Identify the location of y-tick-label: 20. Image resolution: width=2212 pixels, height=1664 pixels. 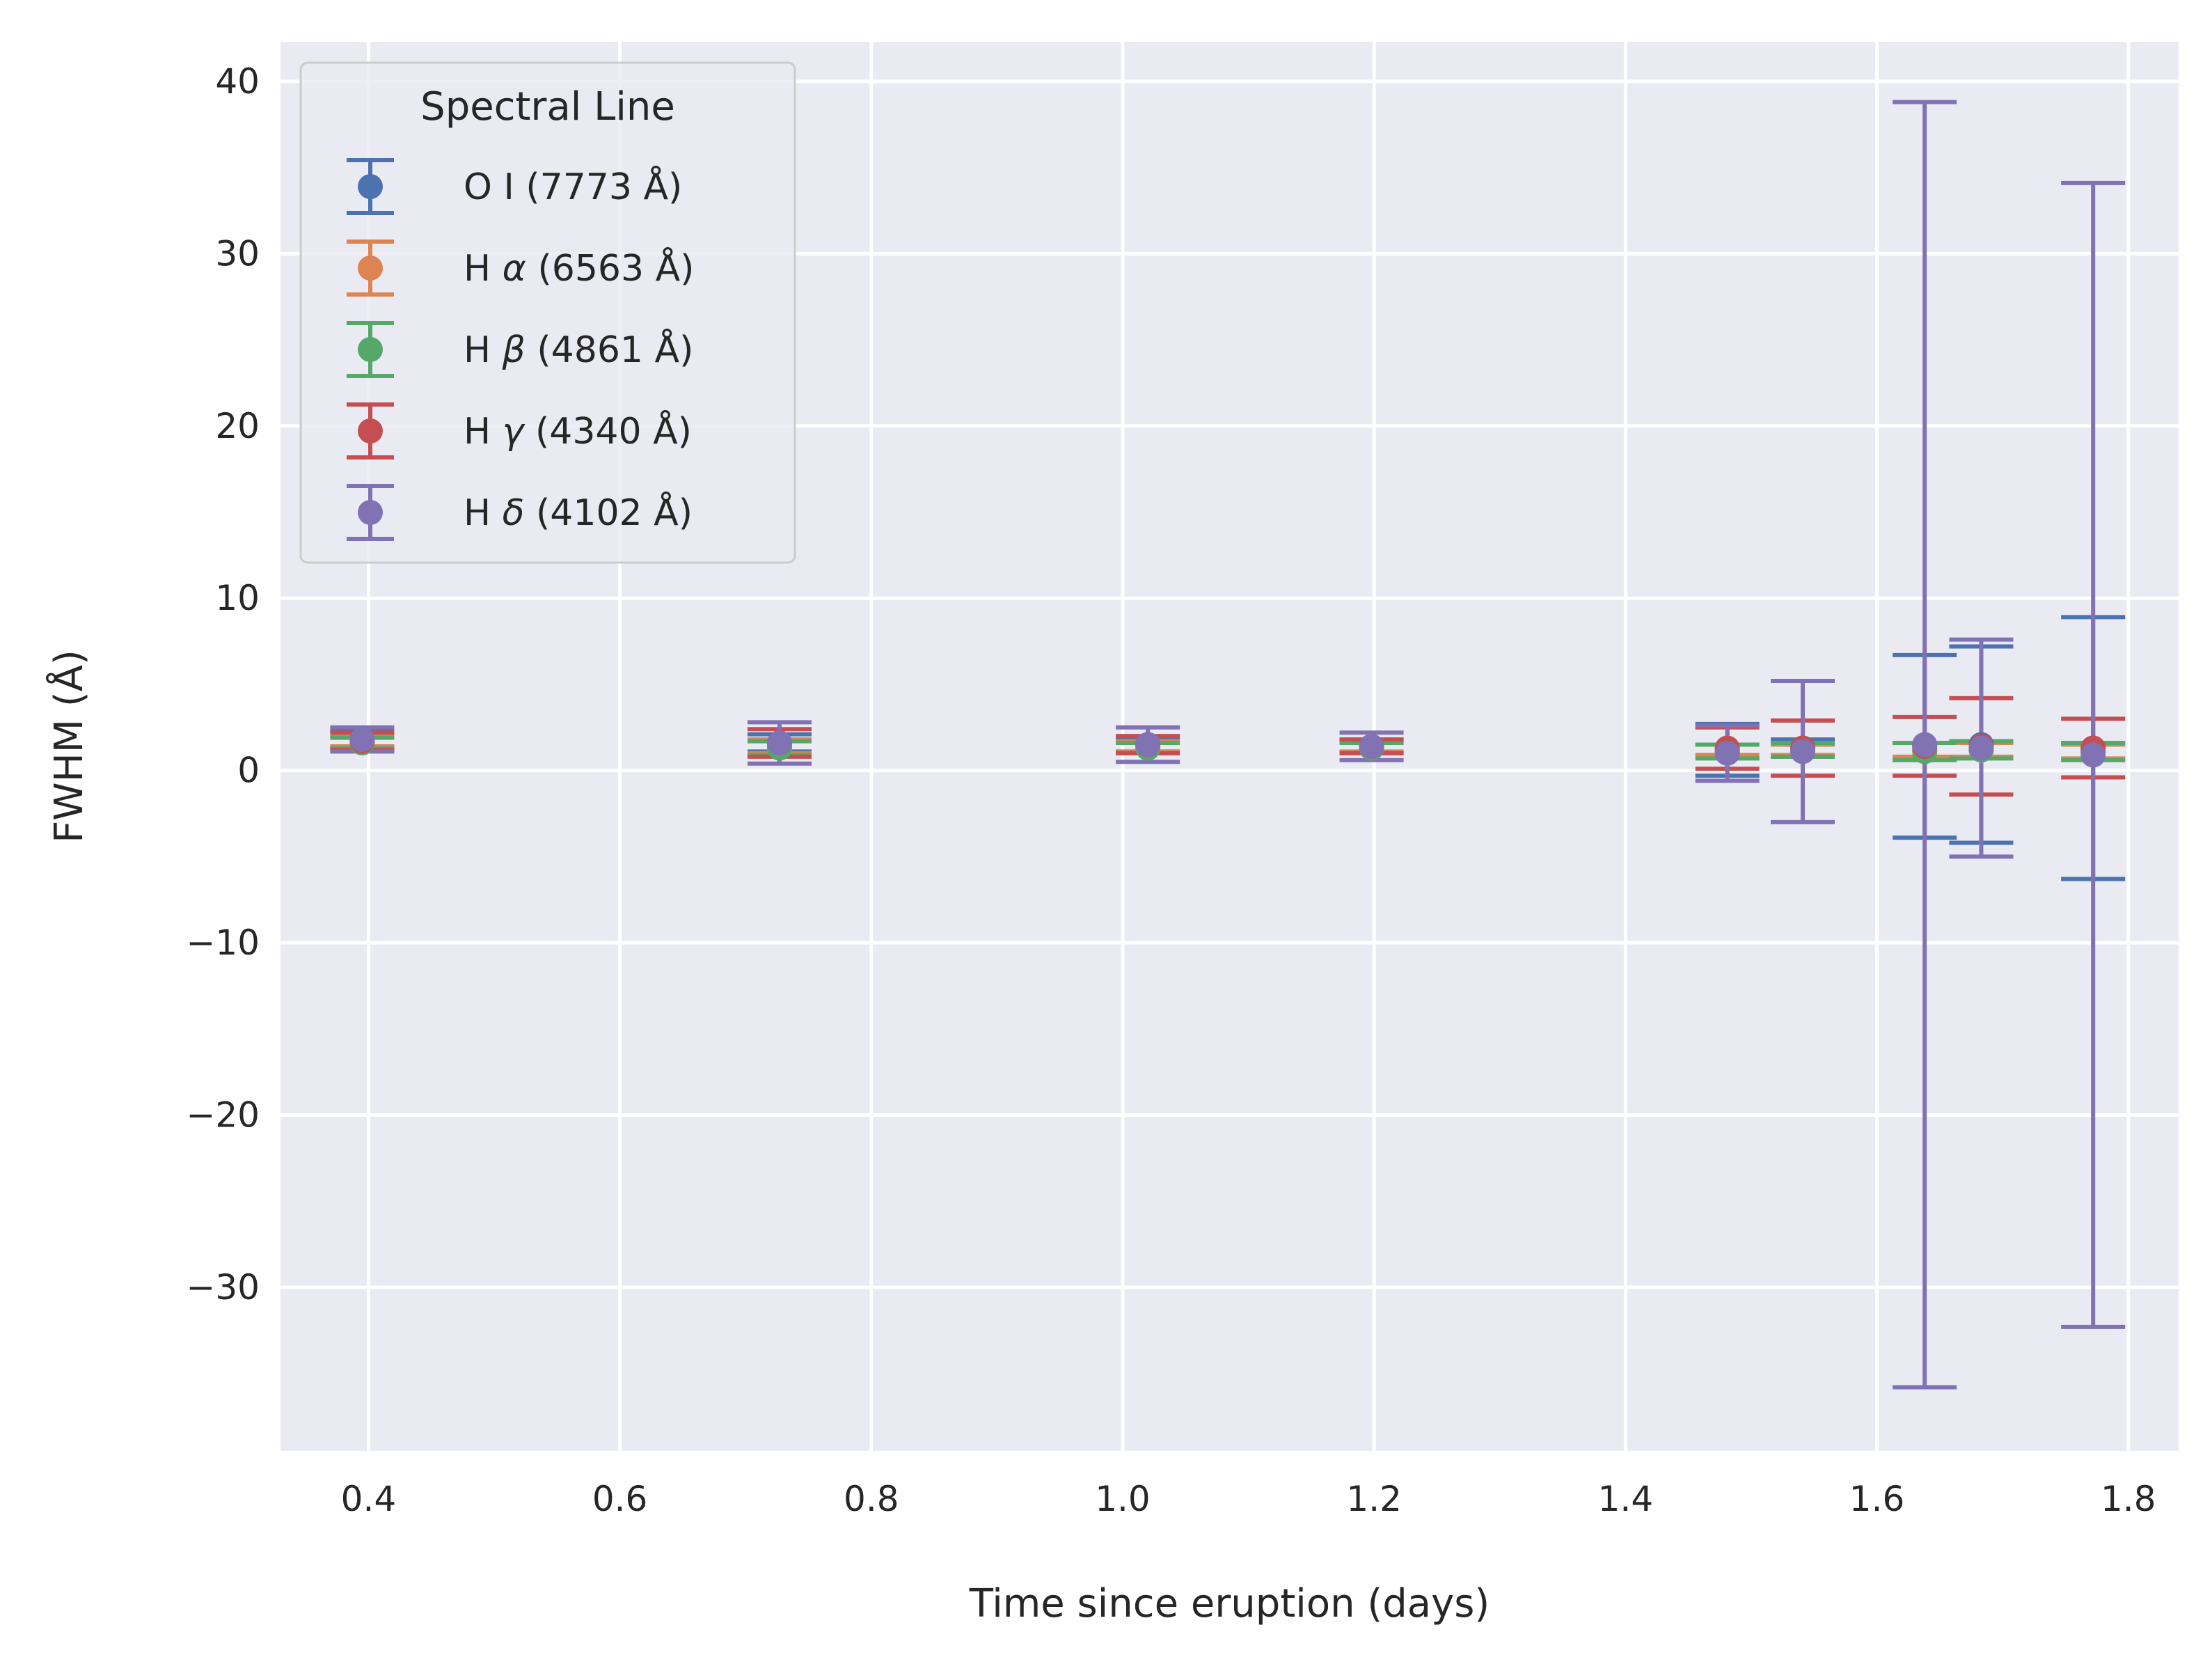
(237, 426).